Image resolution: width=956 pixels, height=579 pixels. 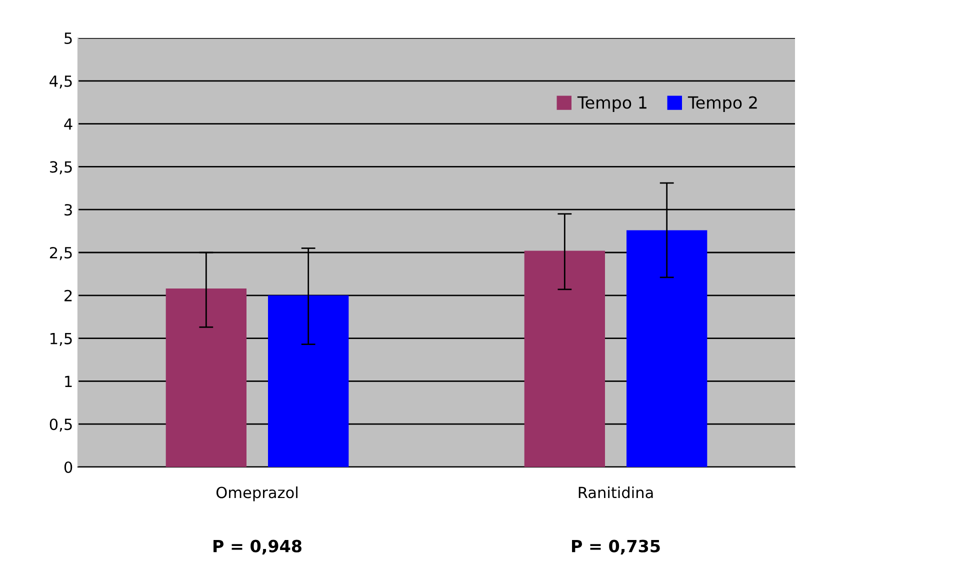 What do you see at coordinates (68, 38) in the screenshot?
I see `y-tick-label: 5` at bounding box center [68, 38].